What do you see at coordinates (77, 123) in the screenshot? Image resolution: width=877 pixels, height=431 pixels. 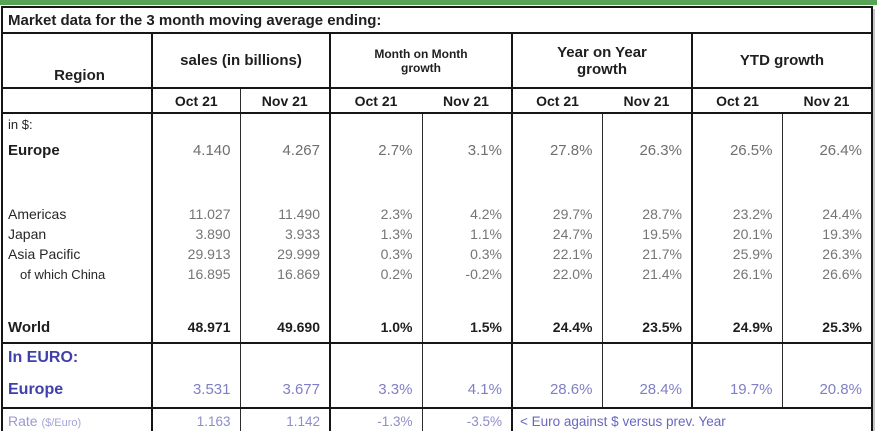 I see `row-label: in $:` at bounding box center [77, 123].